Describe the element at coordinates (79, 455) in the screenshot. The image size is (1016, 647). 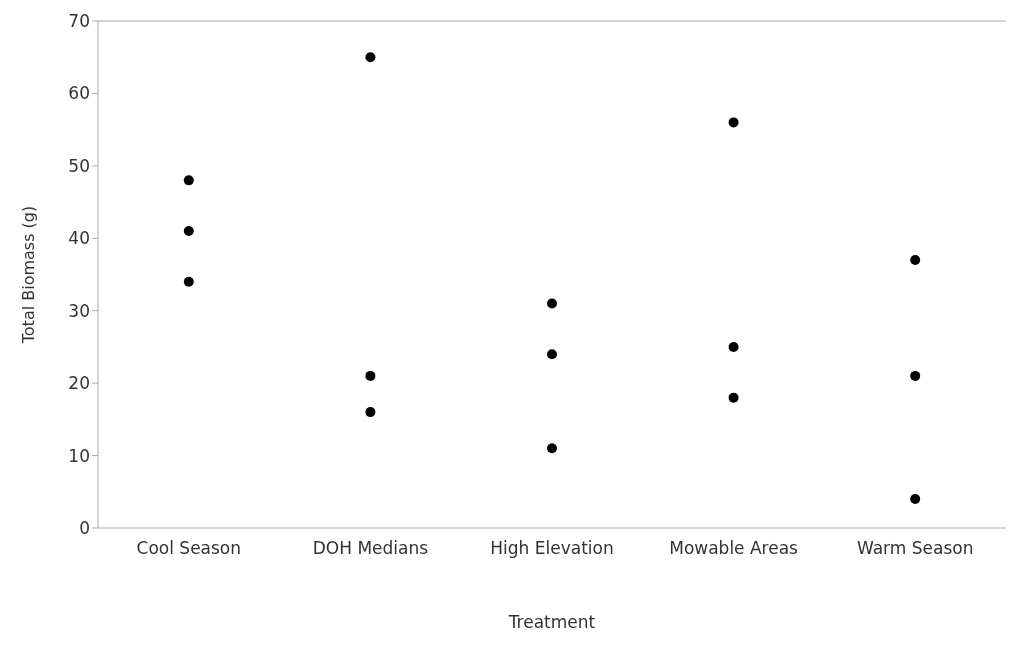
I see `y-tick-label: 10` at that location.